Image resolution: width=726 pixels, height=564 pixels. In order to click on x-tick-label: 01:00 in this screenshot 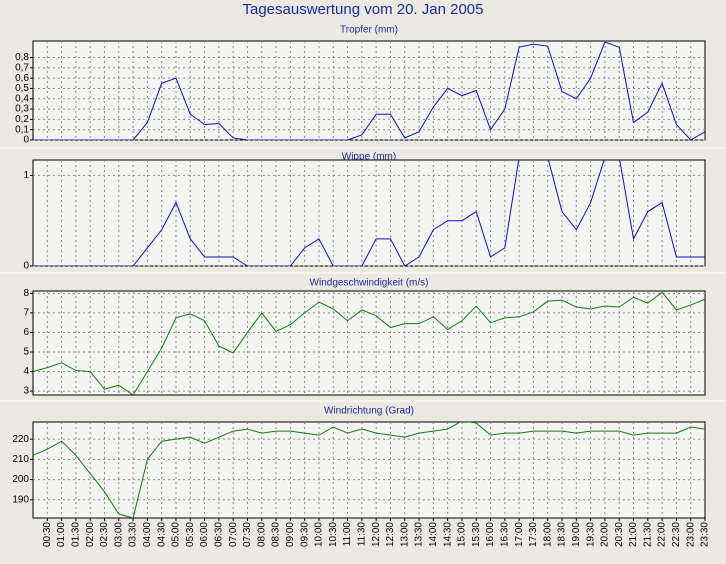, I will do `click(61, 534)`.